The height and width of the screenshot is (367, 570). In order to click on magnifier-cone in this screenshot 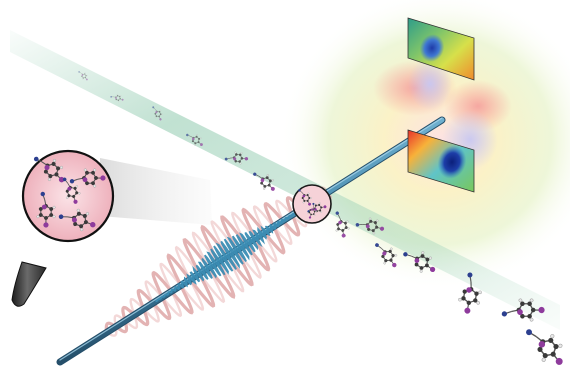, I will do `click(156, 191)`.